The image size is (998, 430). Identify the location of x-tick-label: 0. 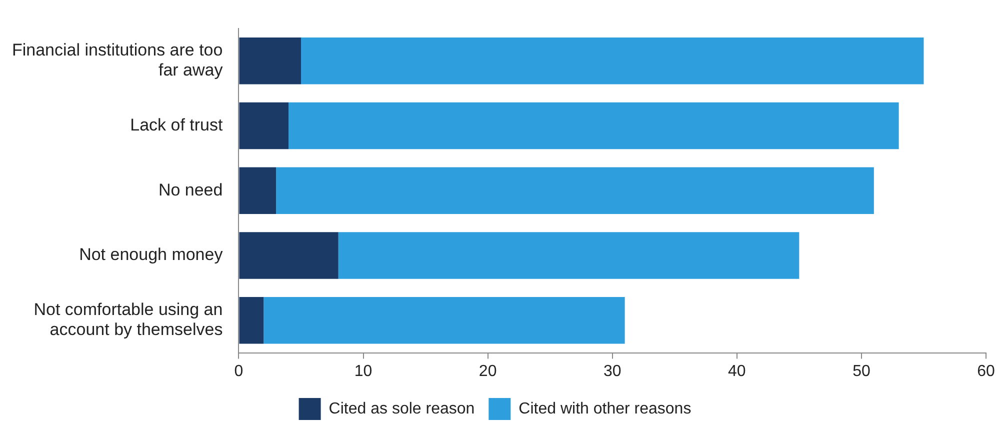
(239, 371).